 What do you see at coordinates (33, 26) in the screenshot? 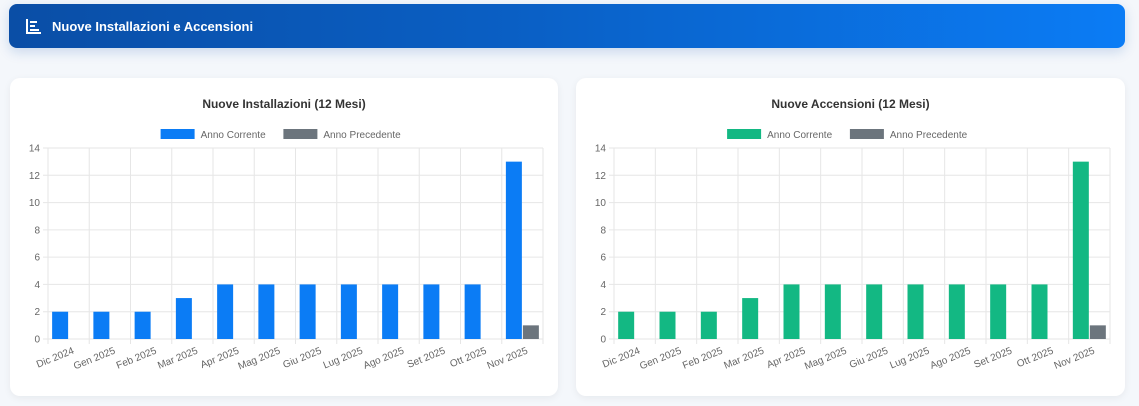
I see `chart-bar-icon` at bounding box center [33, 26].